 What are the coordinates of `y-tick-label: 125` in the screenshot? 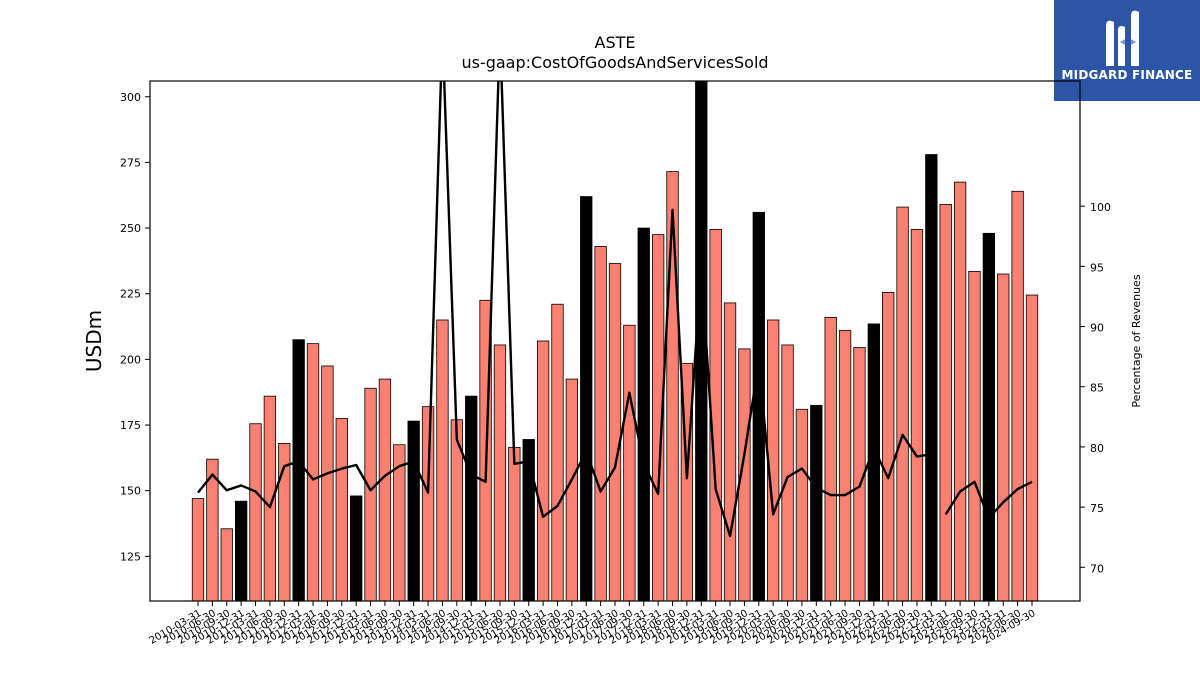 It's located at (130, 556).